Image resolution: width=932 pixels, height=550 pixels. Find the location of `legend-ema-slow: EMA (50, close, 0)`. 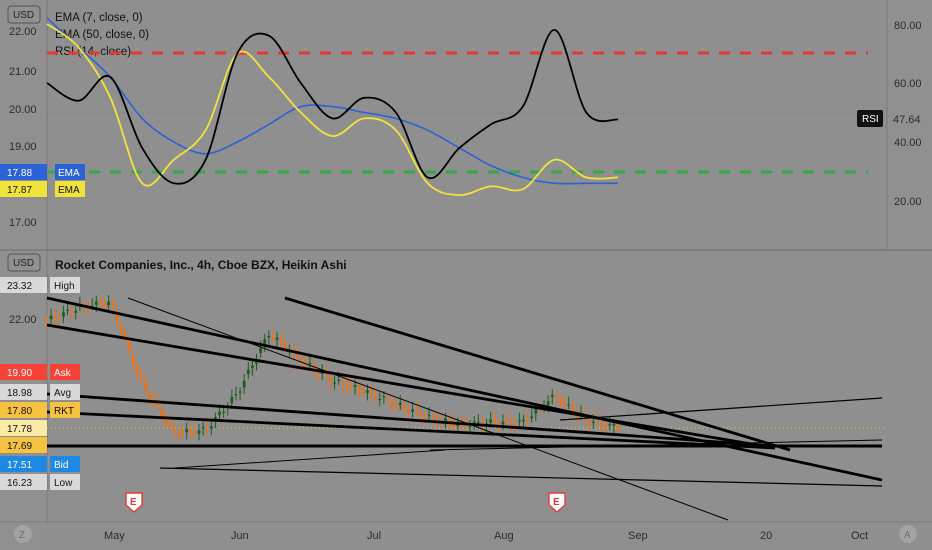

legend-ema-slow: EMA (50, close, 0) is located at coordinates (102, 35).